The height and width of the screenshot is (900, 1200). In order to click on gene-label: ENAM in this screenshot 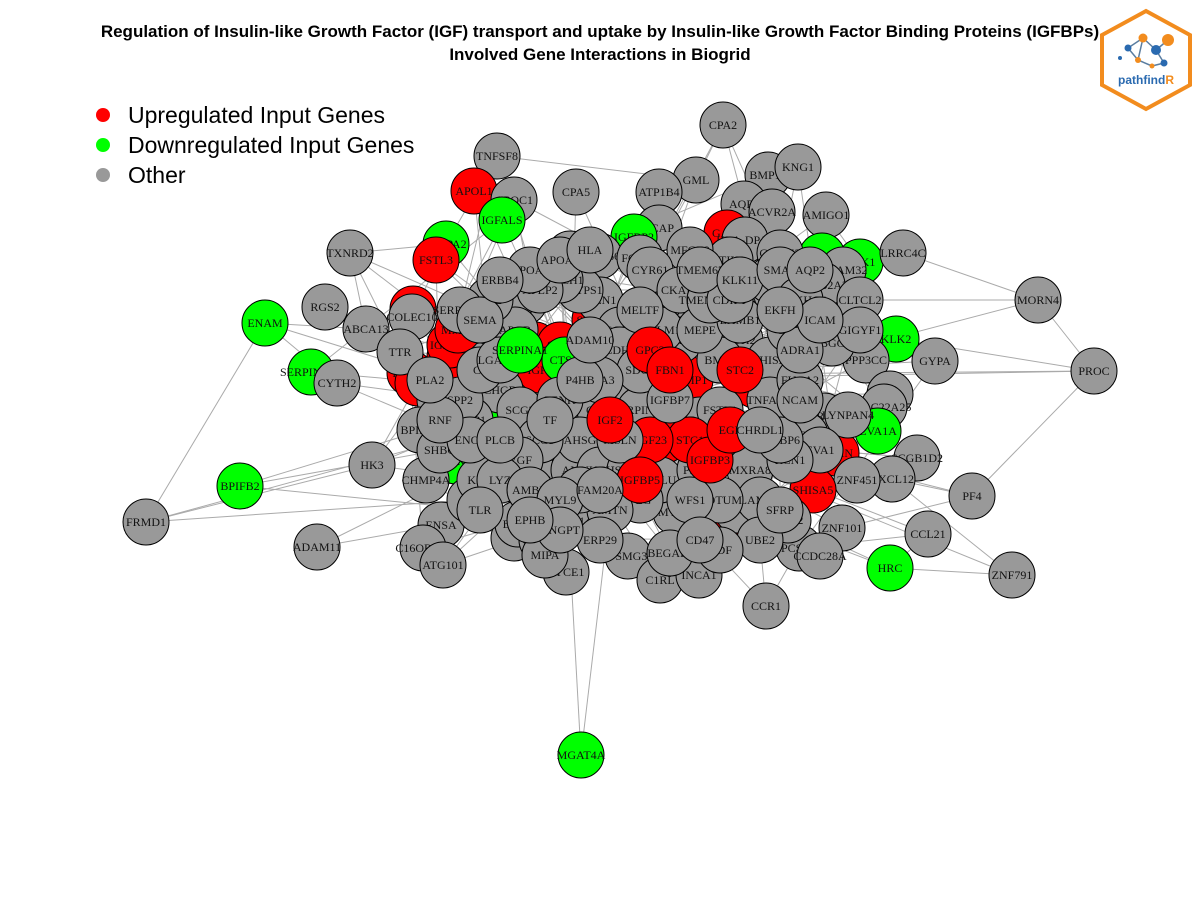, I will do `click(265, 323)`.